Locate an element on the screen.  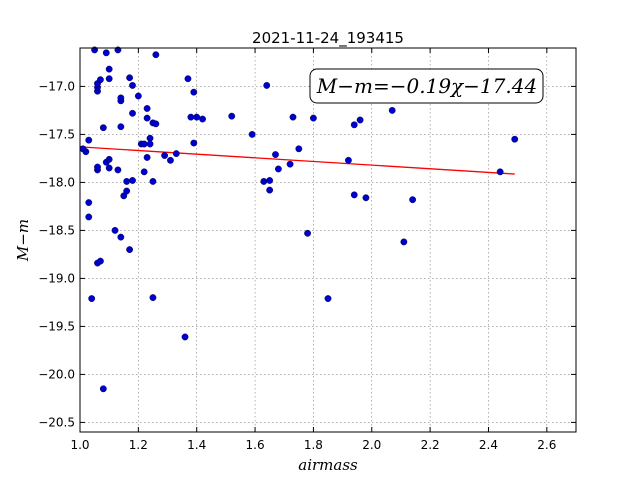
x-tick-label: 2.4 is located at coordinates (488, 445).